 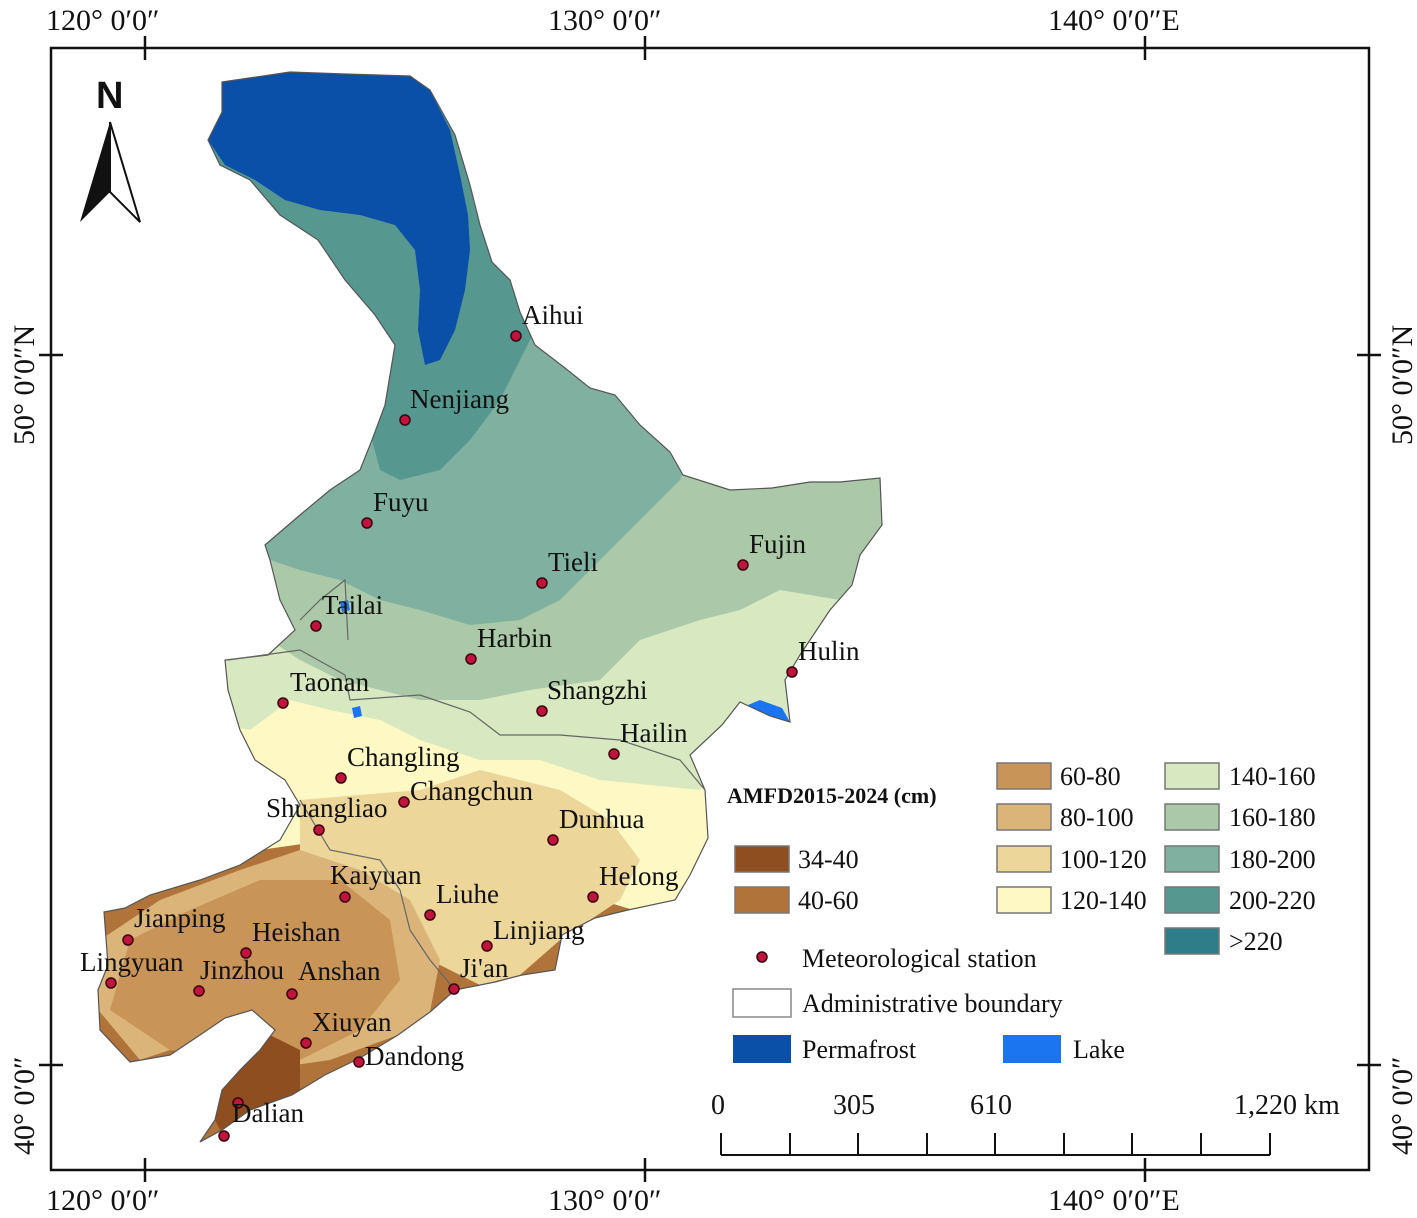 I want to click on boundary-inner, so click(x=324, y=609).